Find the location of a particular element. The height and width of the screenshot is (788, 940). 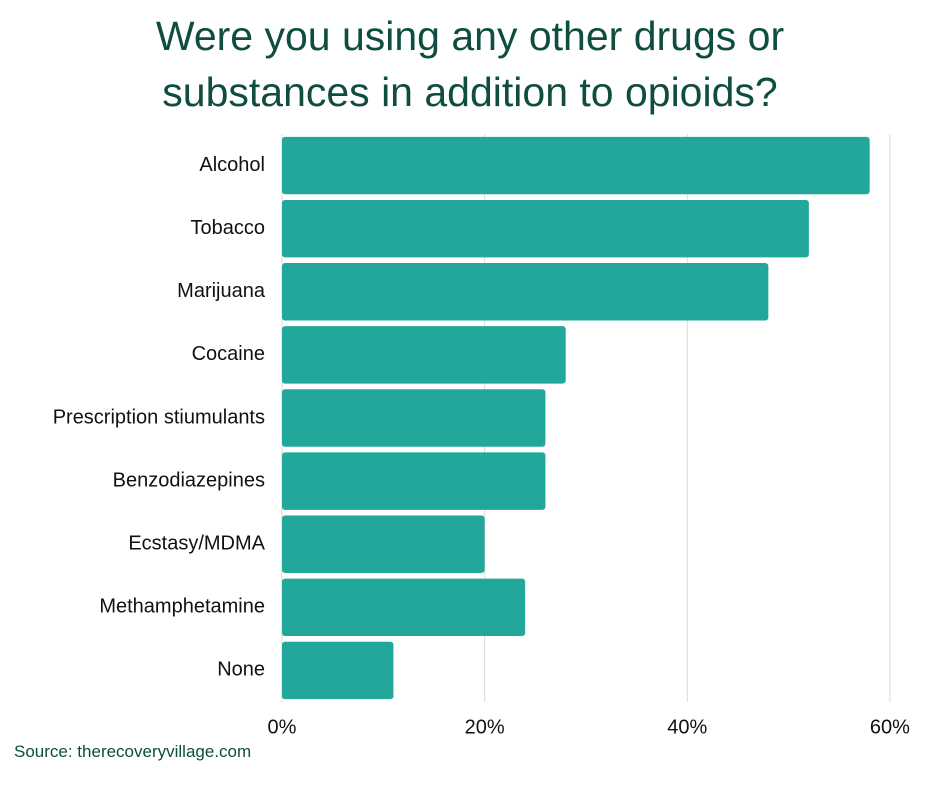

y-tick-label: Ecstasy/MDMA is located at coordinates (196, 544).